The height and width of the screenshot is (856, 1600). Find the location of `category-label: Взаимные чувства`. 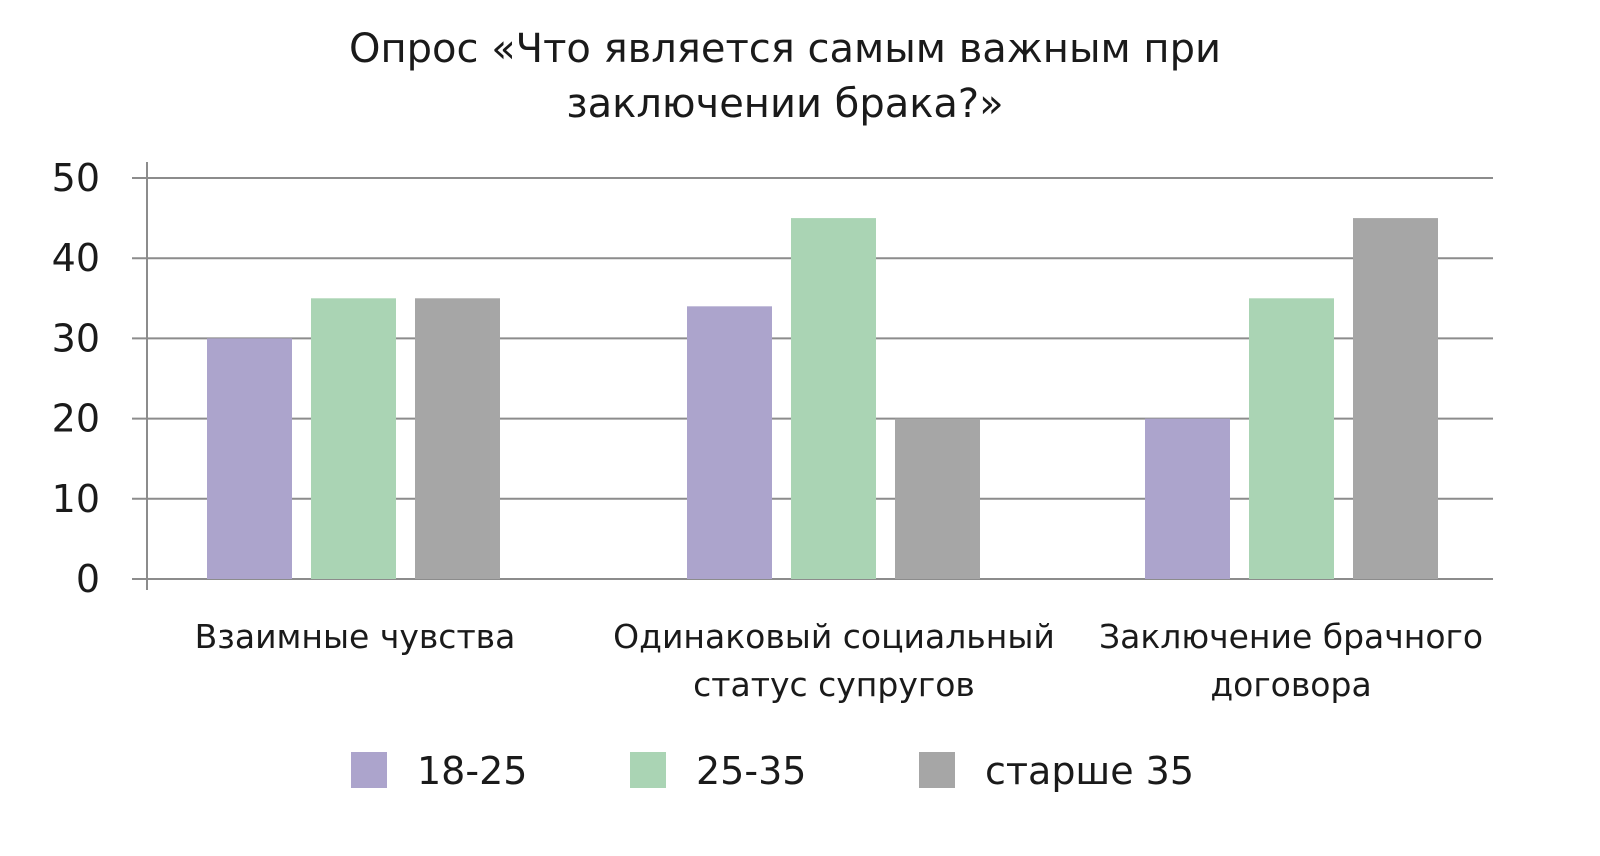

category-label: Взаимные чувства is located at coordinates (355, 636).